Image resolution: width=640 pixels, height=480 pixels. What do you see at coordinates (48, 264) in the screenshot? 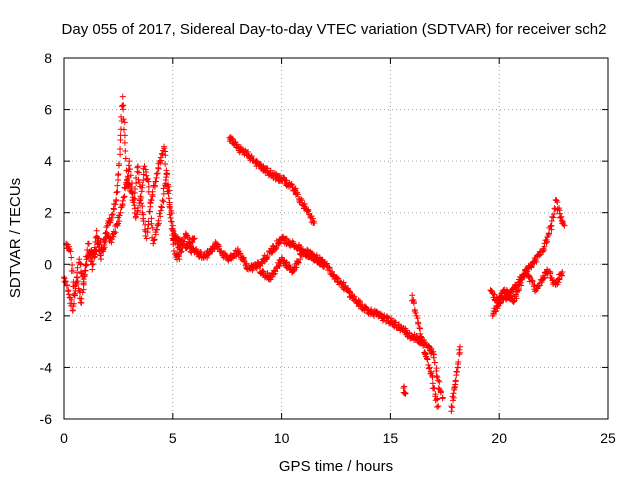
I see `y-tick-label: 0` at bounding box center [48, 264].